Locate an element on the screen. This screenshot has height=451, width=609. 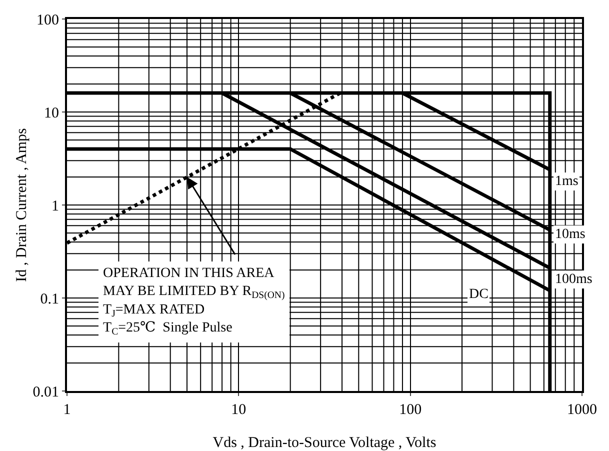
y-tick-label: 0.01 is located at coordinates (45, 392).